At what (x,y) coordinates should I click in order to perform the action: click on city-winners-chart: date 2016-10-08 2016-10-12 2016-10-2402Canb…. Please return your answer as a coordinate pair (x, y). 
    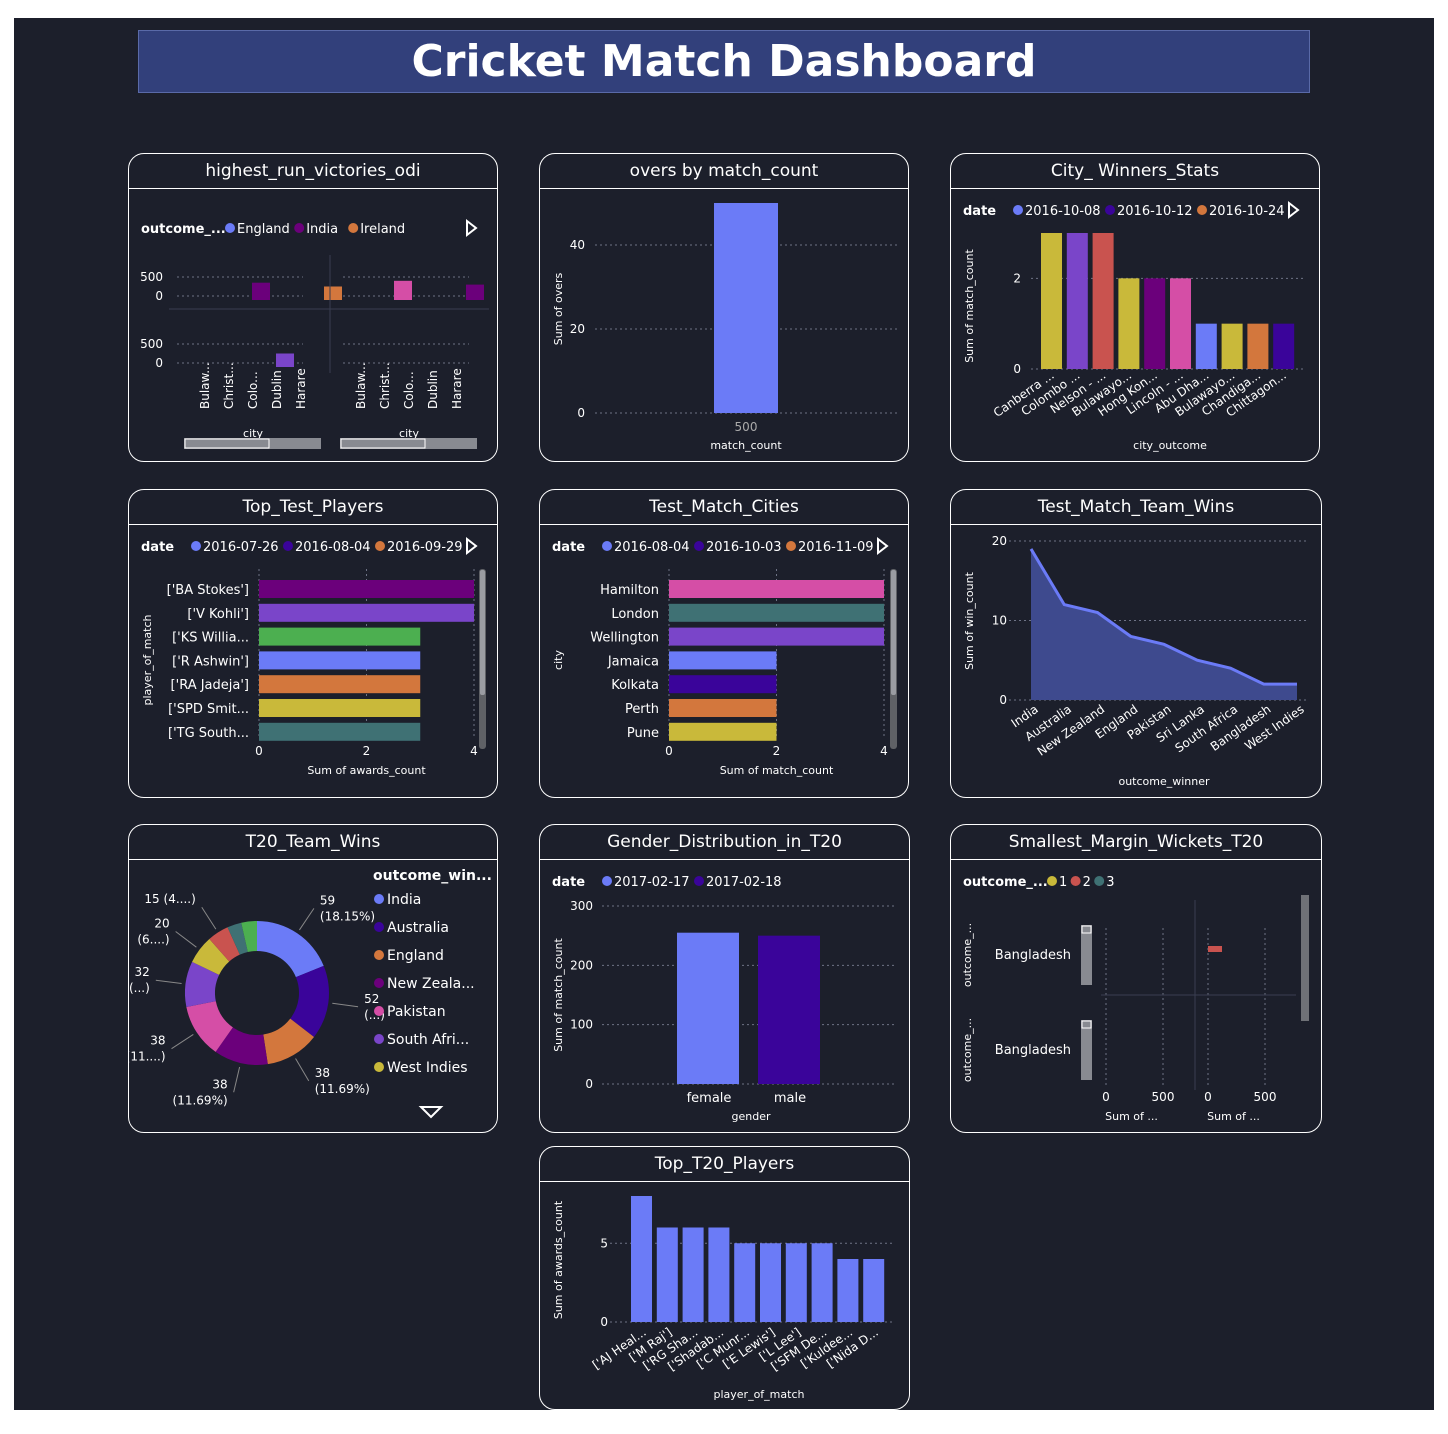
    Looking at the image, I should click on (1135, 325).